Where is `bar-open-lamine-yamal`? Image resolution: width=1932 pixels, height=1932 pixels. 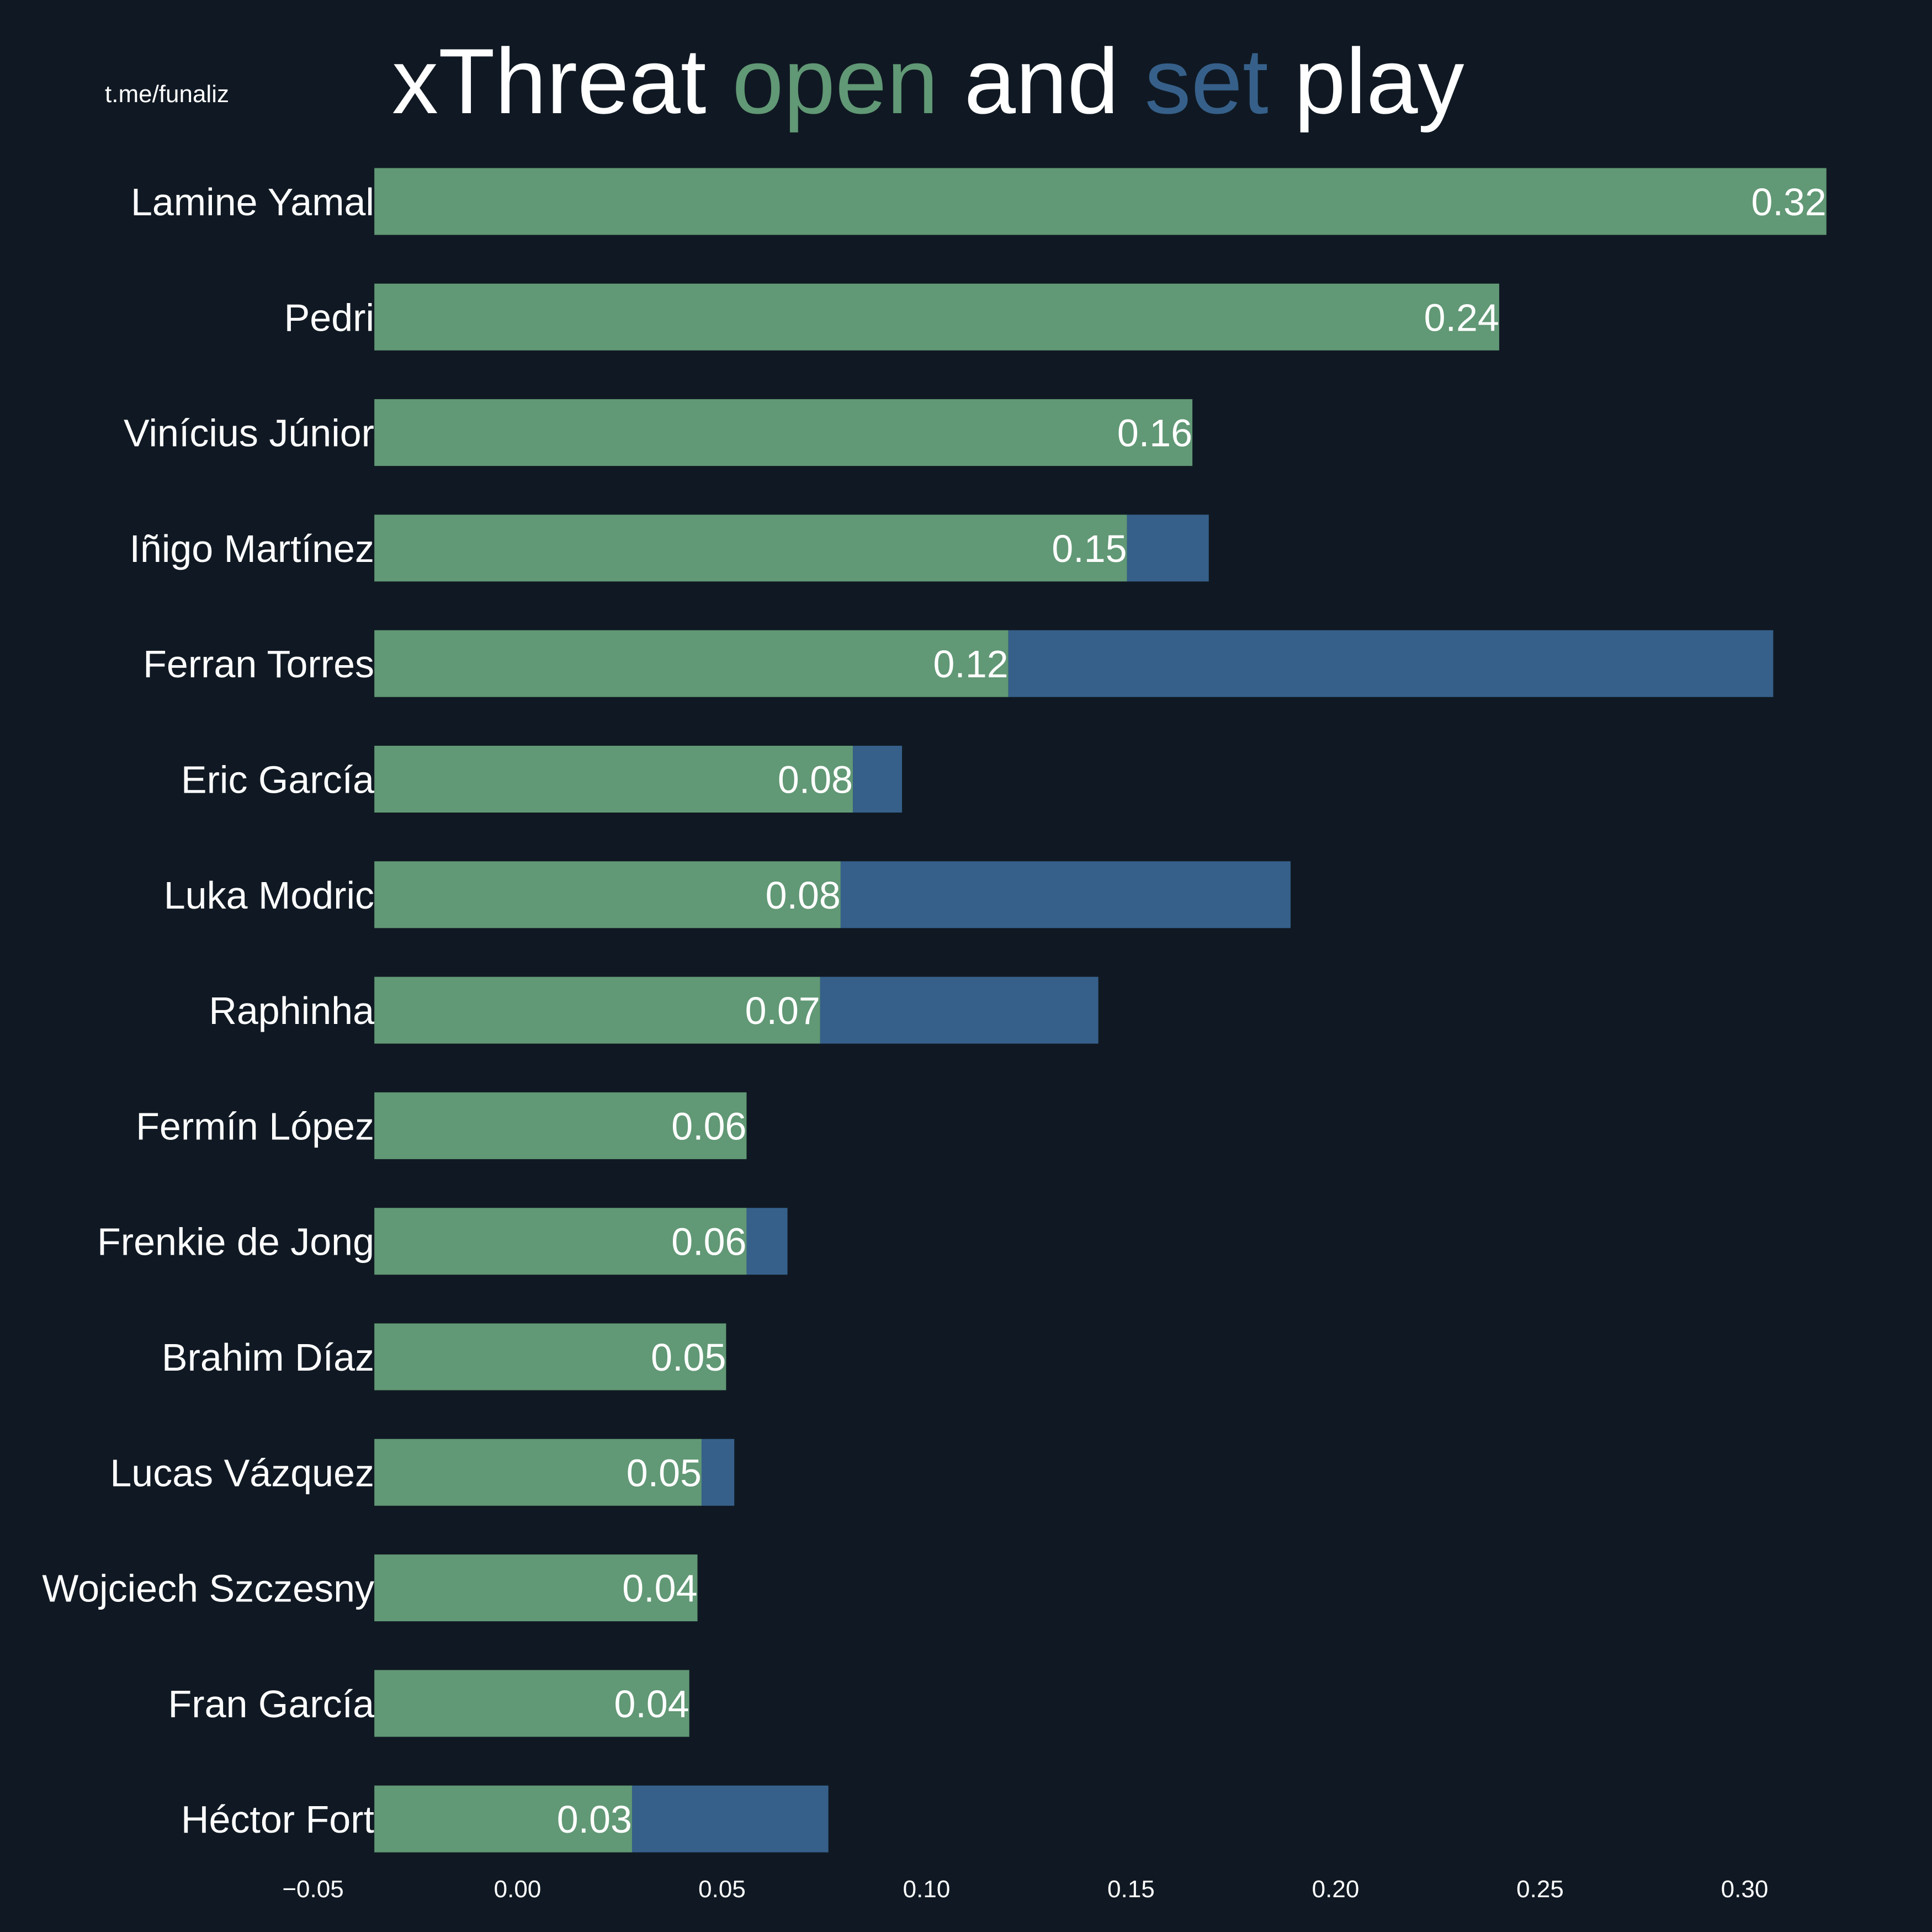
bar-open-lamine-yamal is located at coordinates (1101, 202).